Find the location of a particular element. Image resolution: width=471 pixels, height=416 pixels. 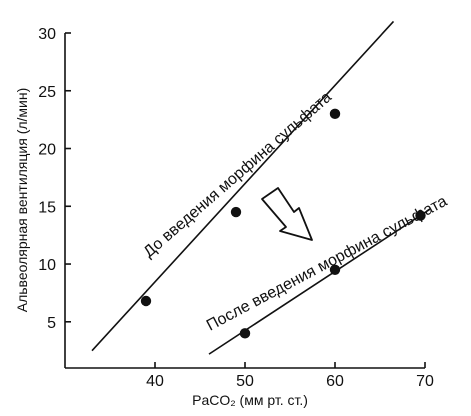

y-tick-label: 30 is located at coordinates (47, 34).